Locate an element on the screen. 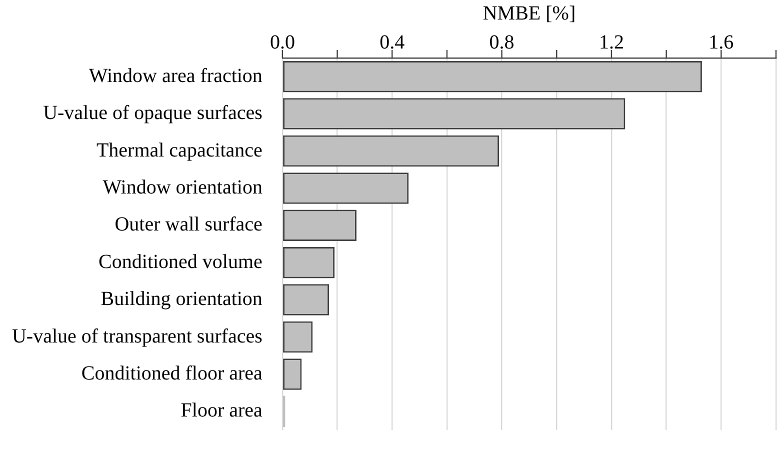 This screenshot has height=454, width=779. y-tick-label: Building orientation is located at coordinates (181, 299).